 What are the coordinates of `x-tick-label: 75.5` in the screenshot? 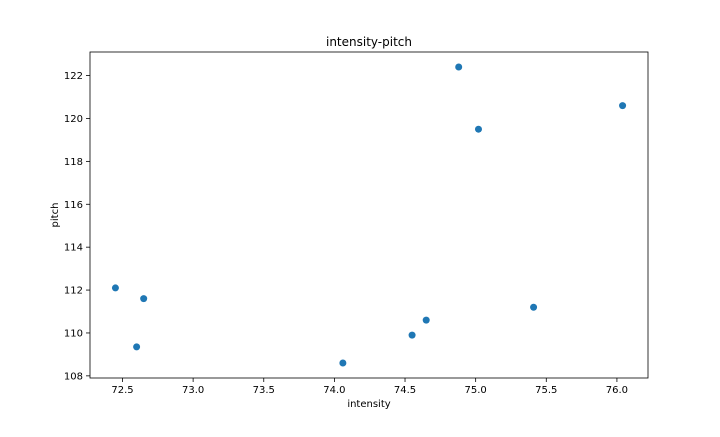 It's located at (546, 390).